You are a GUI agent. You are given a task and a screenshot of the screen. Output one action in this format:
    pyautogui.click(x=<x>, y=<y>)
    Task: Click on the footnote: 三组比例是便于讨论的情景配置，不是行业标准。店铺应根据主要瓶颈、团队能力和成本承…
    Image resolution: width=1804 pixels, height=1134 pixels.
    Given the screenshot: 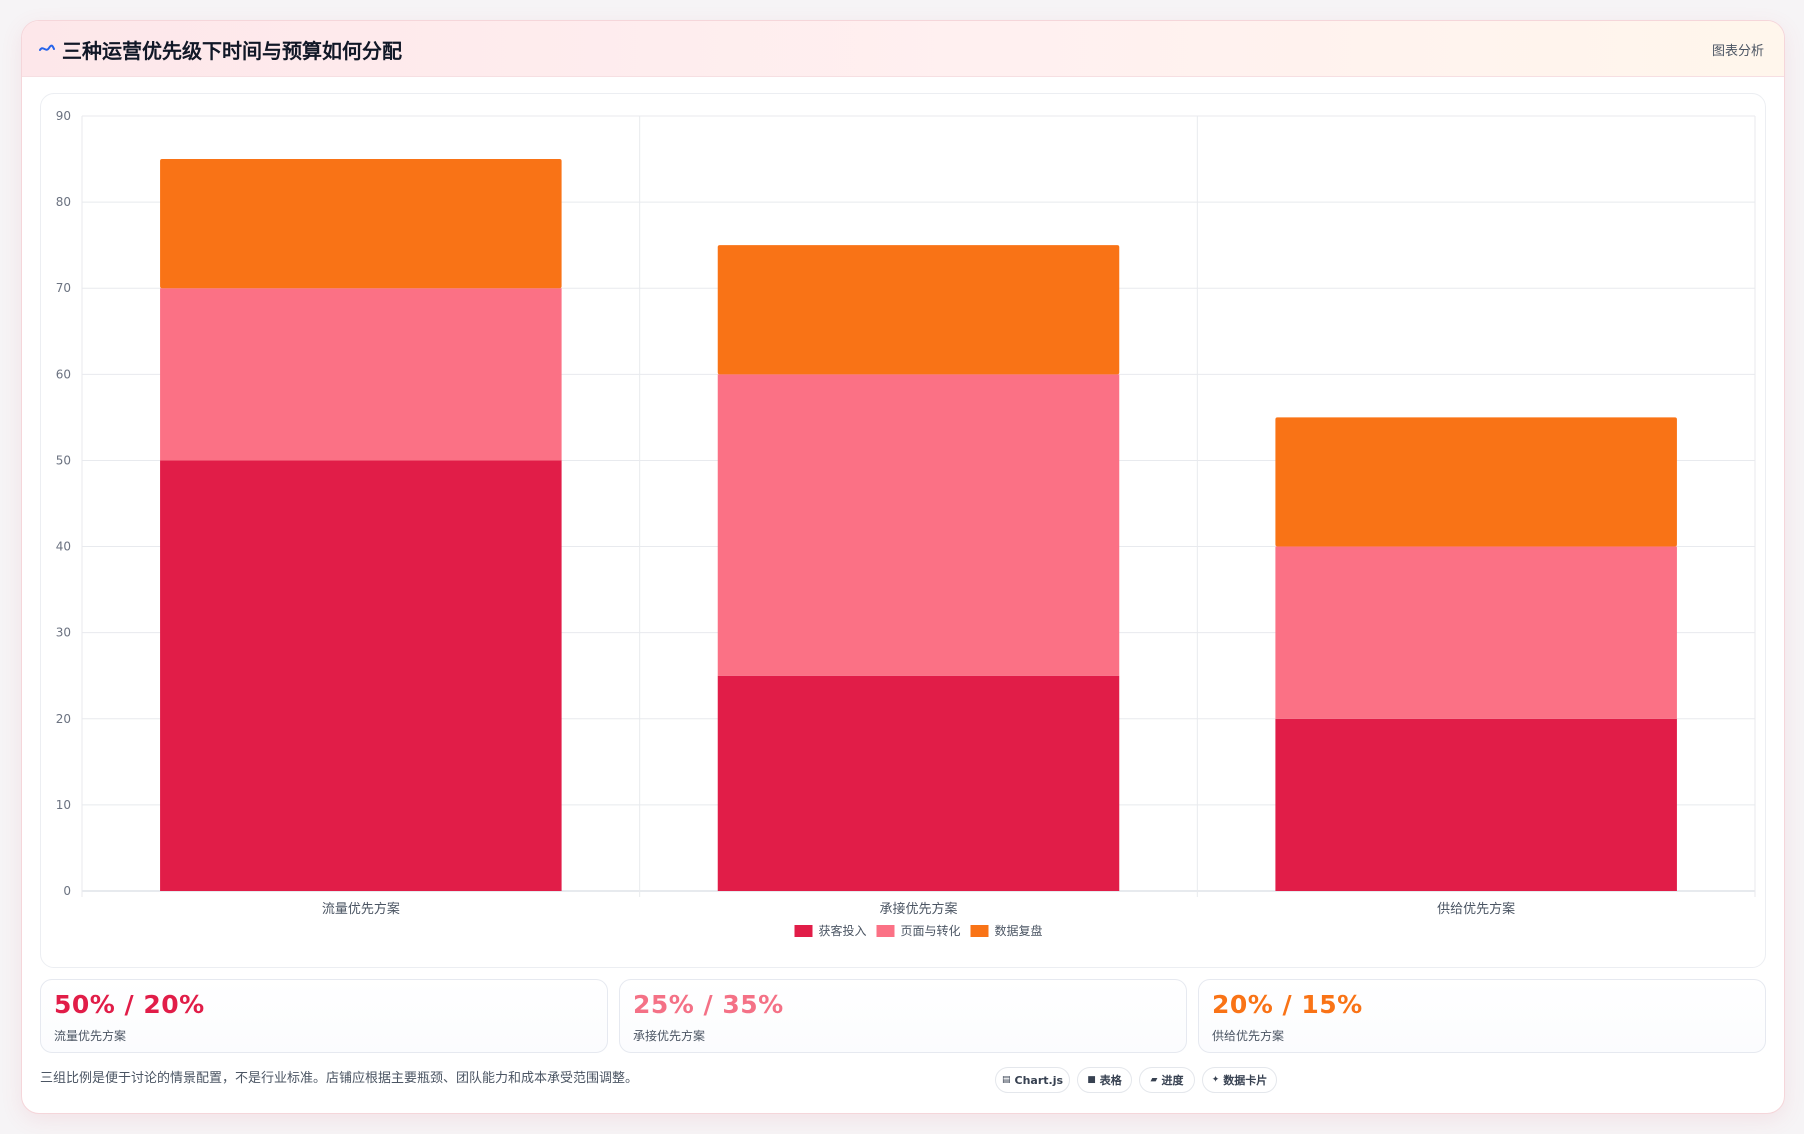 What is the action you would take?
    pyautogui.click(x=339, y=1078)
    